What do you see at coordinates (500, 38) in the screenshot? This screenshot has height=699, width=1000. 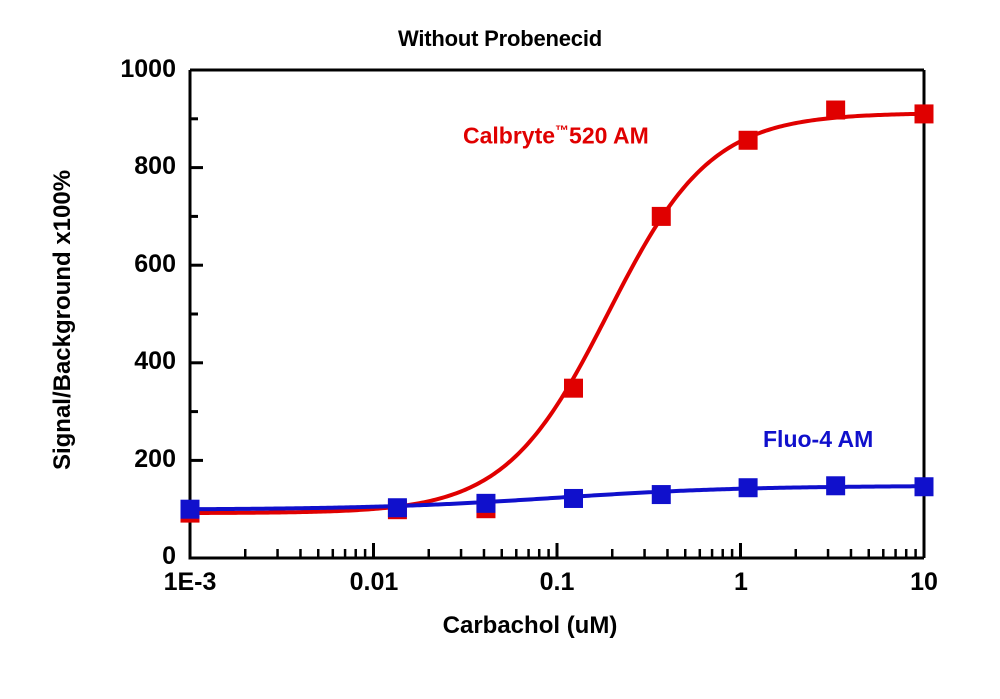 I see `chart-title: Without Probenecid` at bounding box center [500, 38].